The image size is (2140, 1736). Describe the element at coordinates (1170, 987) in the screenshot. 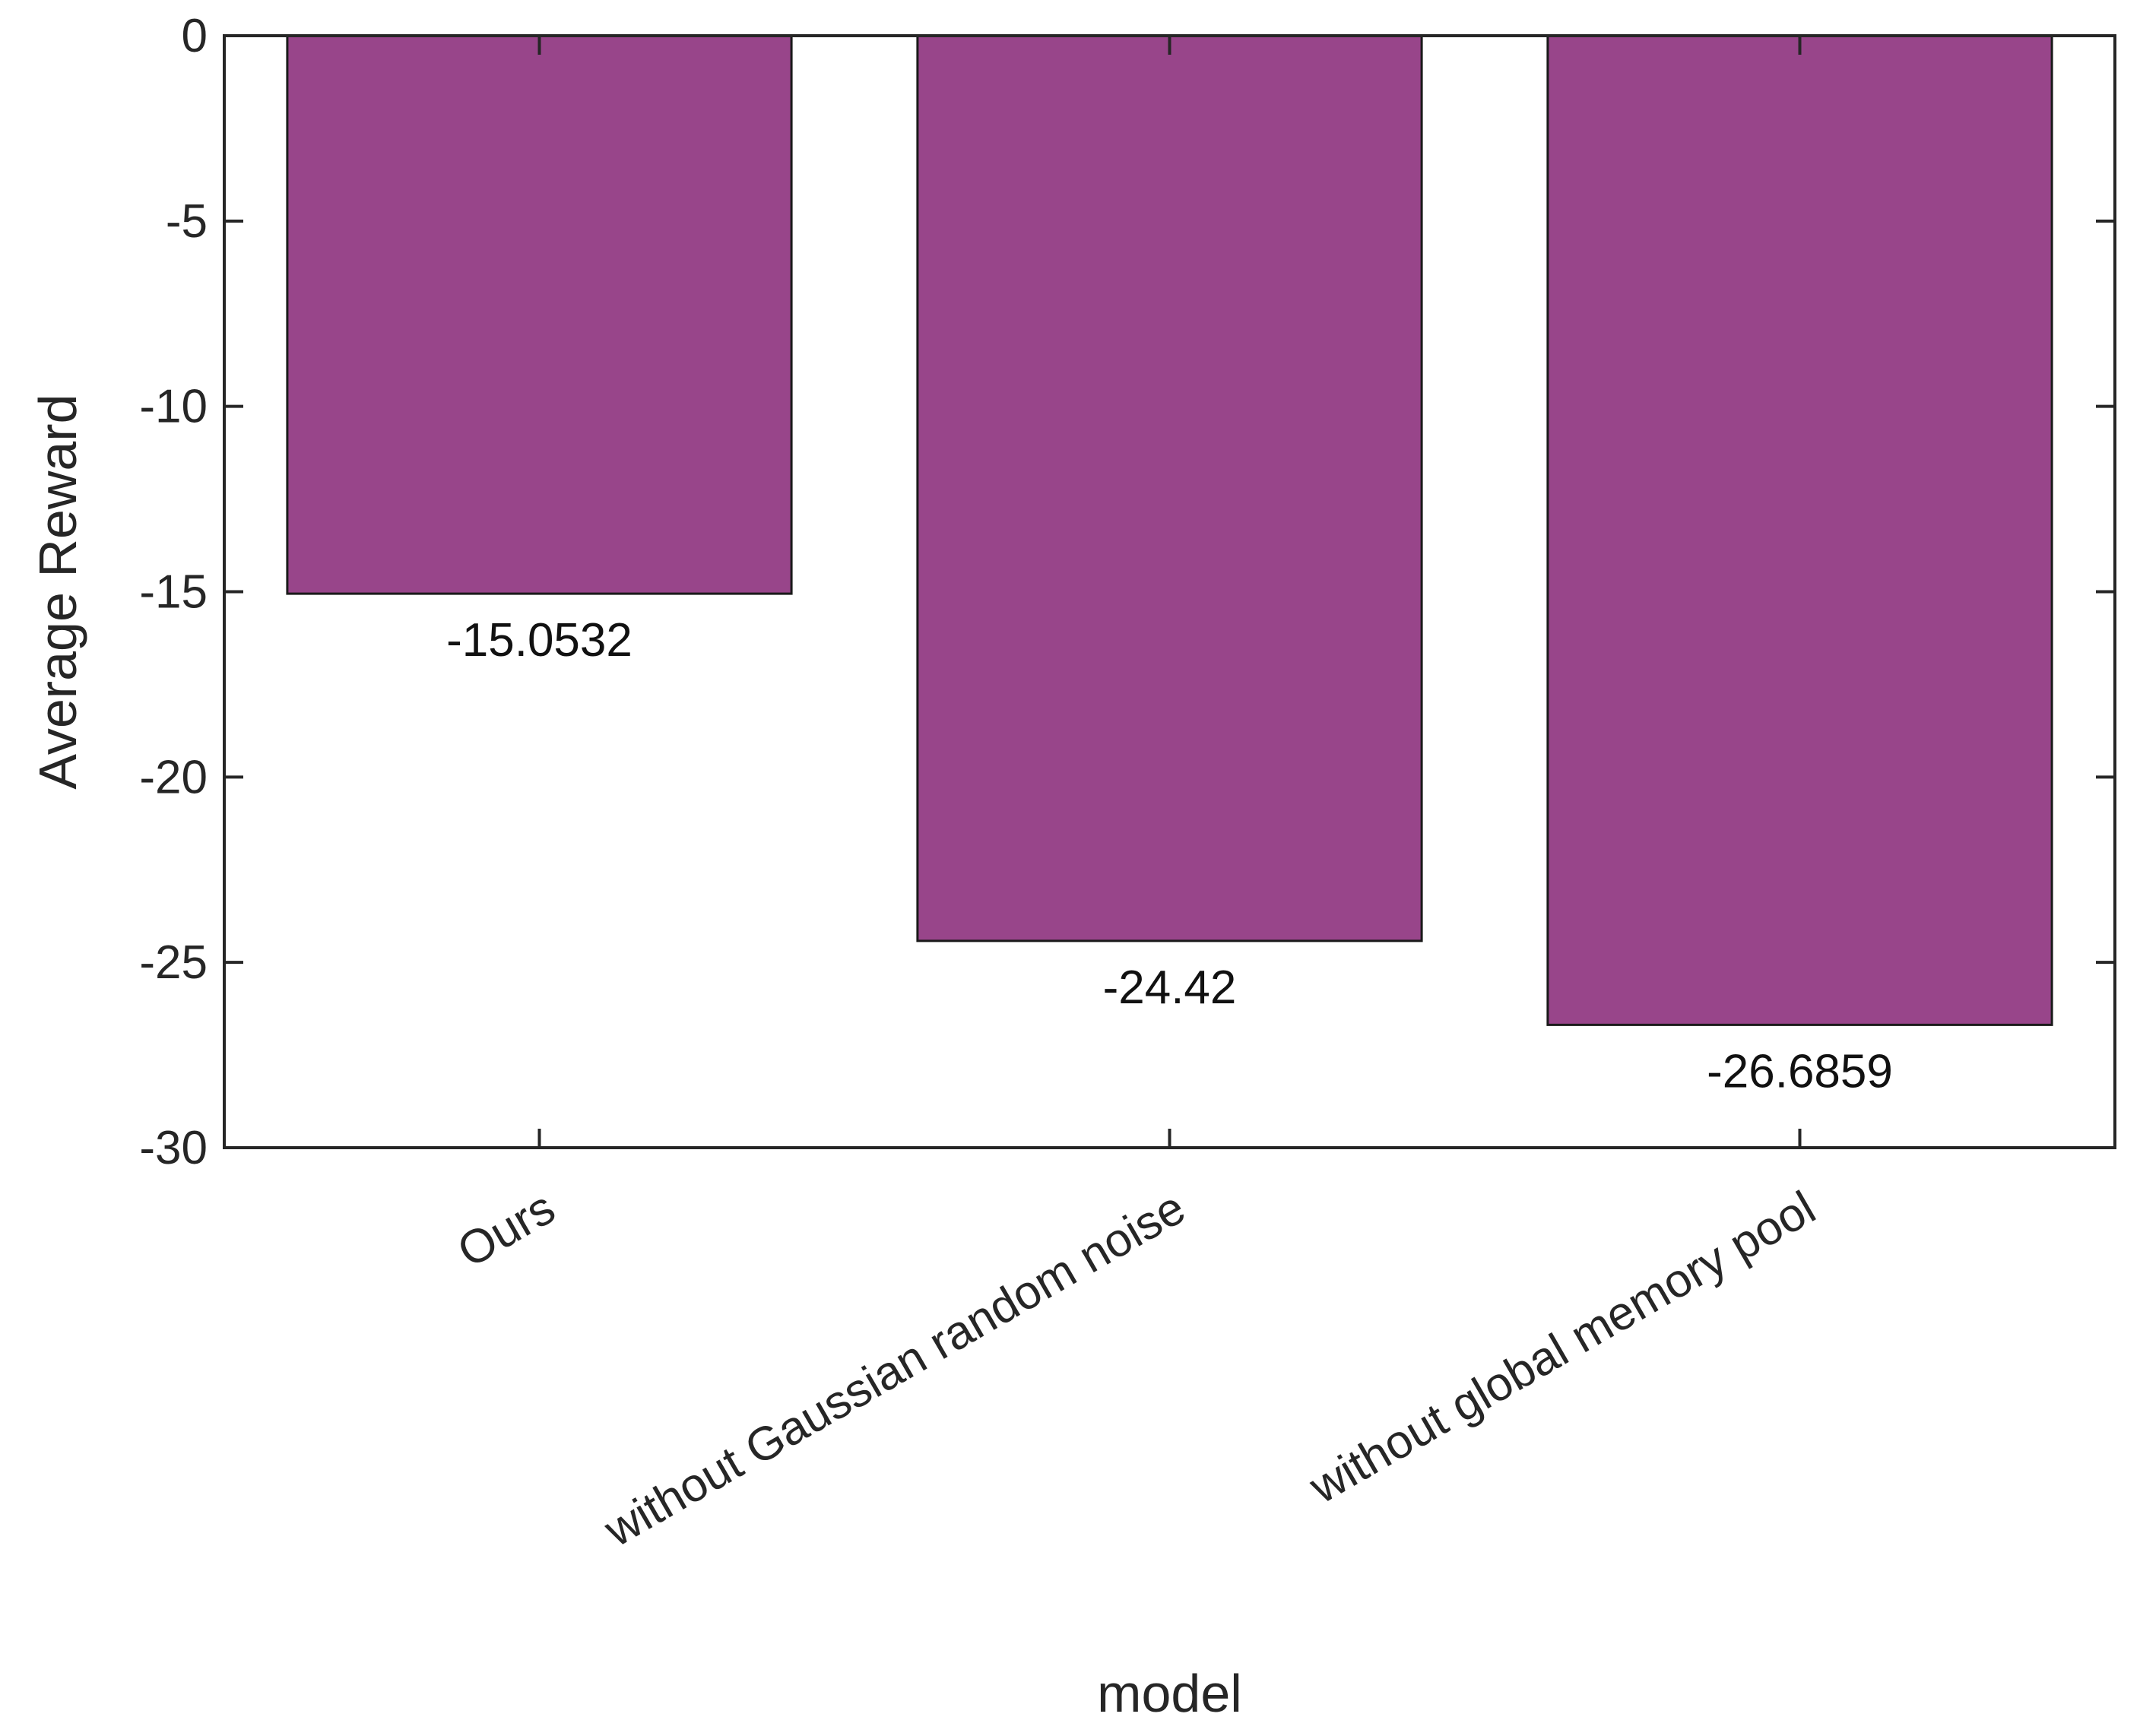

I see `data-label-1: -24.42` at that location.